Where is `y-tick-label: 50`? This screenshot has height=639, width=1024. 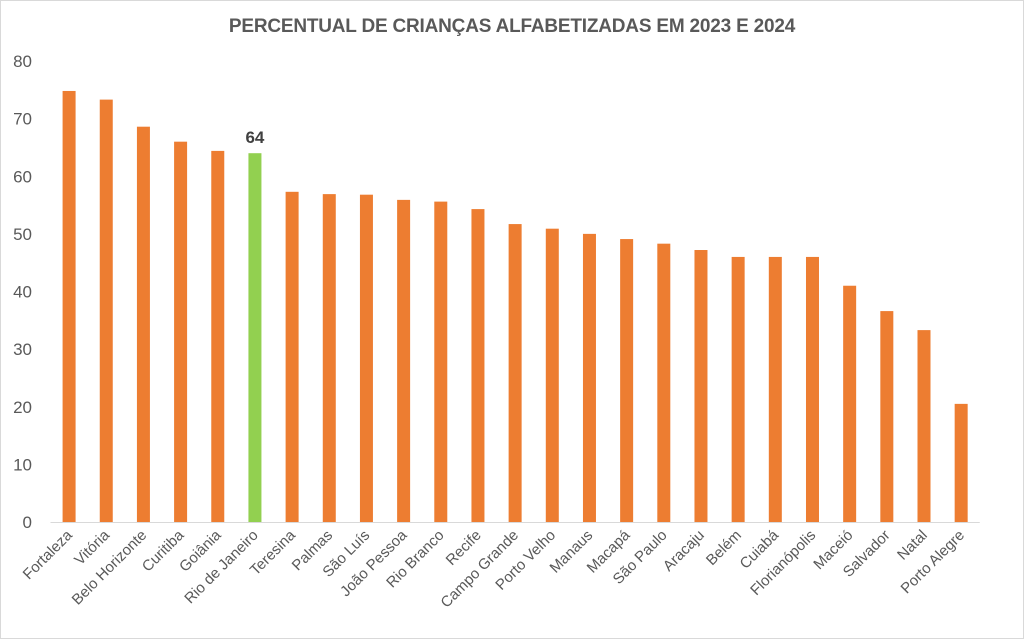 y-tick-label: 50 is located at coordinates (22, 234).